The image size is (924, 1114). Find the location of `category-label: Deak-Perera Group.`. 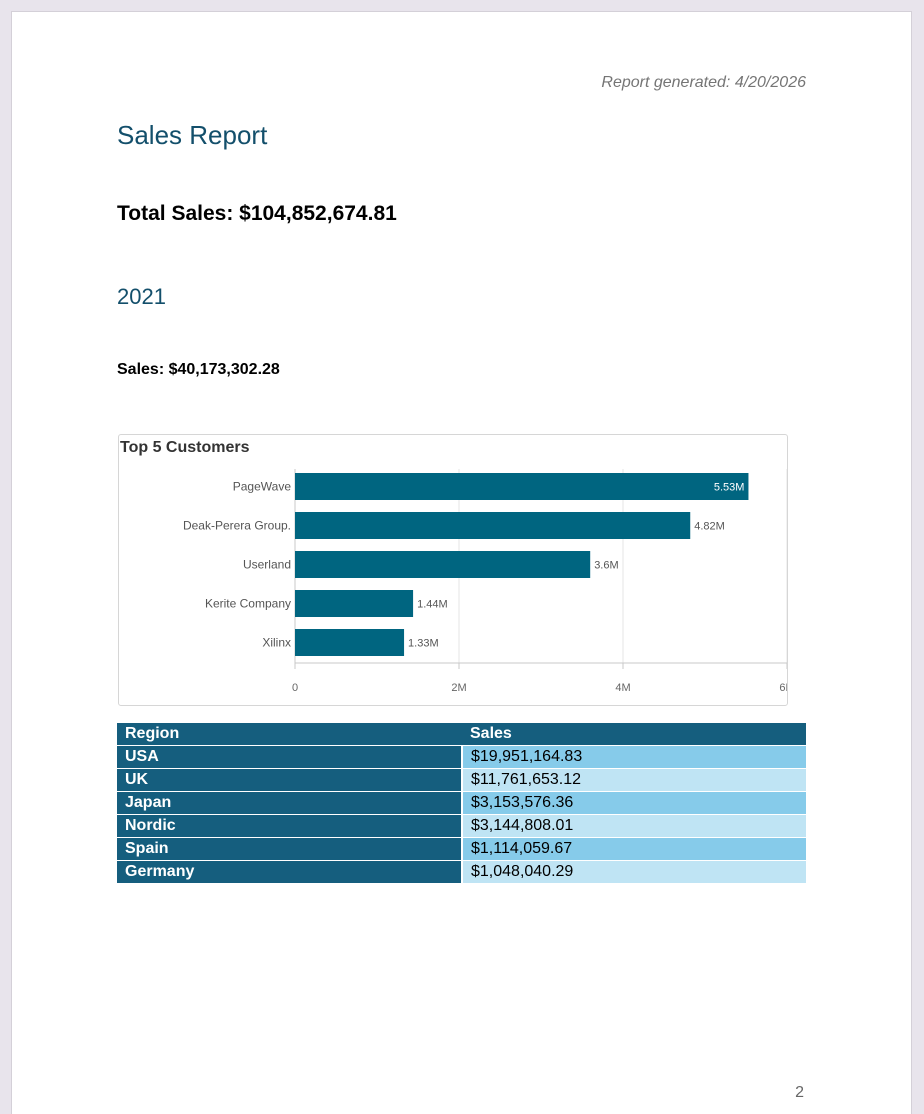

category-label: Deak-Perera Group. is located at coordinates (237, 526).